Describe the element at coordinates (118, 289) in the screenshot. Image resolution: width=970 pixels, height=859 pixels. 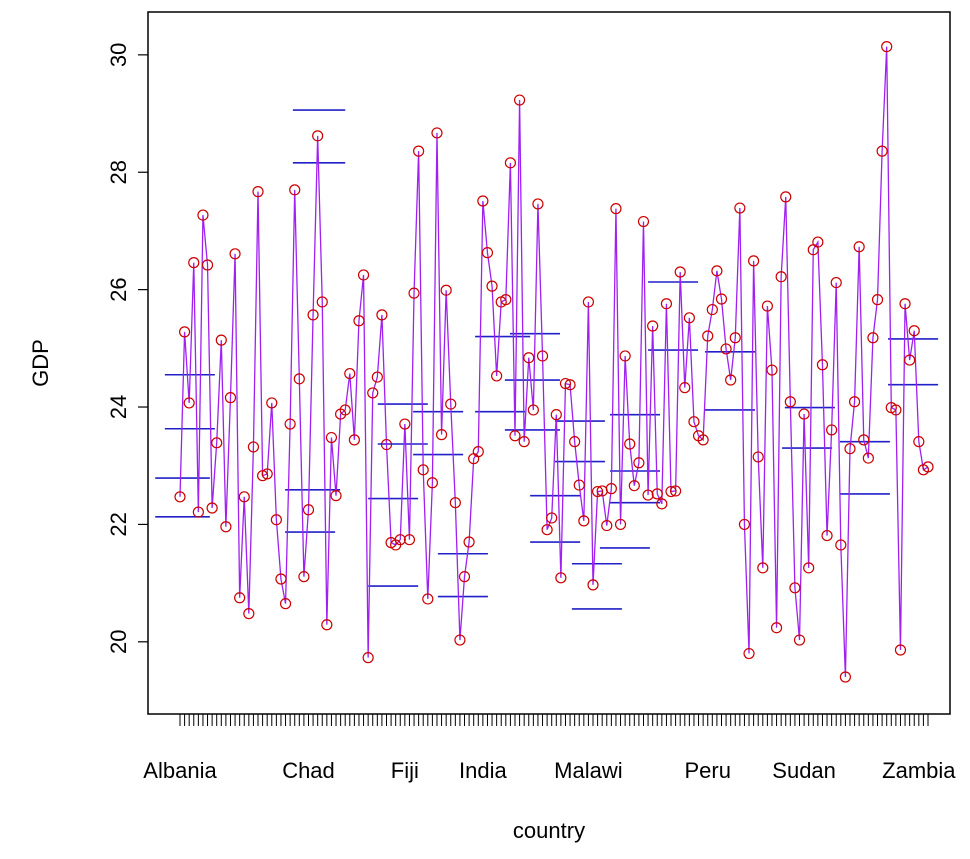
I see `y-tick-label: 26` at that location.